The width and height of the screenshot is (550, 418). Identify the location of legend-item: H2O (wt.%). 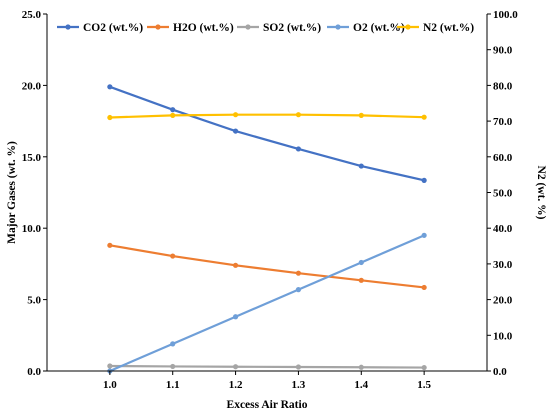
(190, 28).